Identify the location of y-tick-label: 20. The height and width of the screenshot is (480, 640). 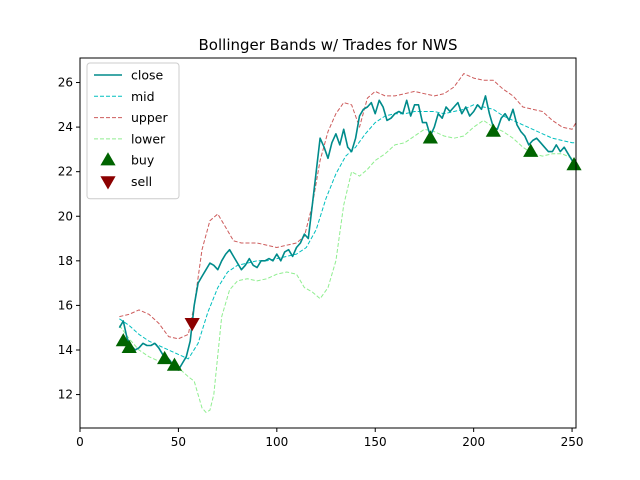
(65, 216).